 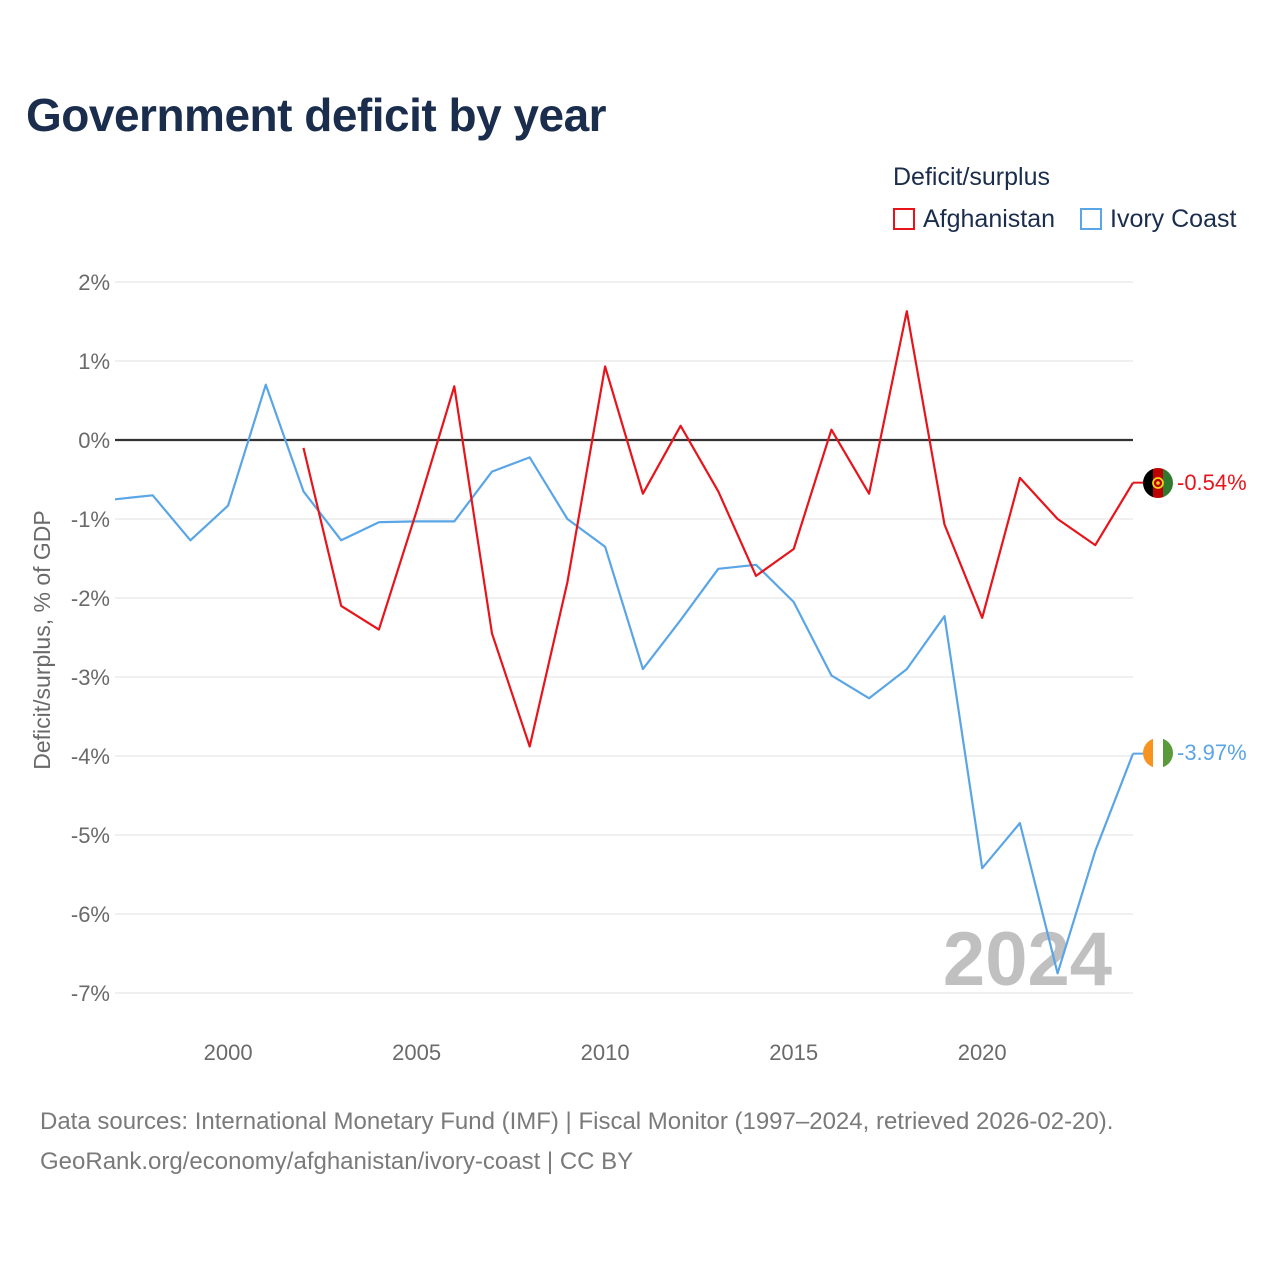 What do you see at coordinates (90, 638) in the screenshot?
I see `y-axis-ticks: 2% 1% 0% -1% -2% -3% -4% -5% -6% -7%` at bounding box center [90, 638].